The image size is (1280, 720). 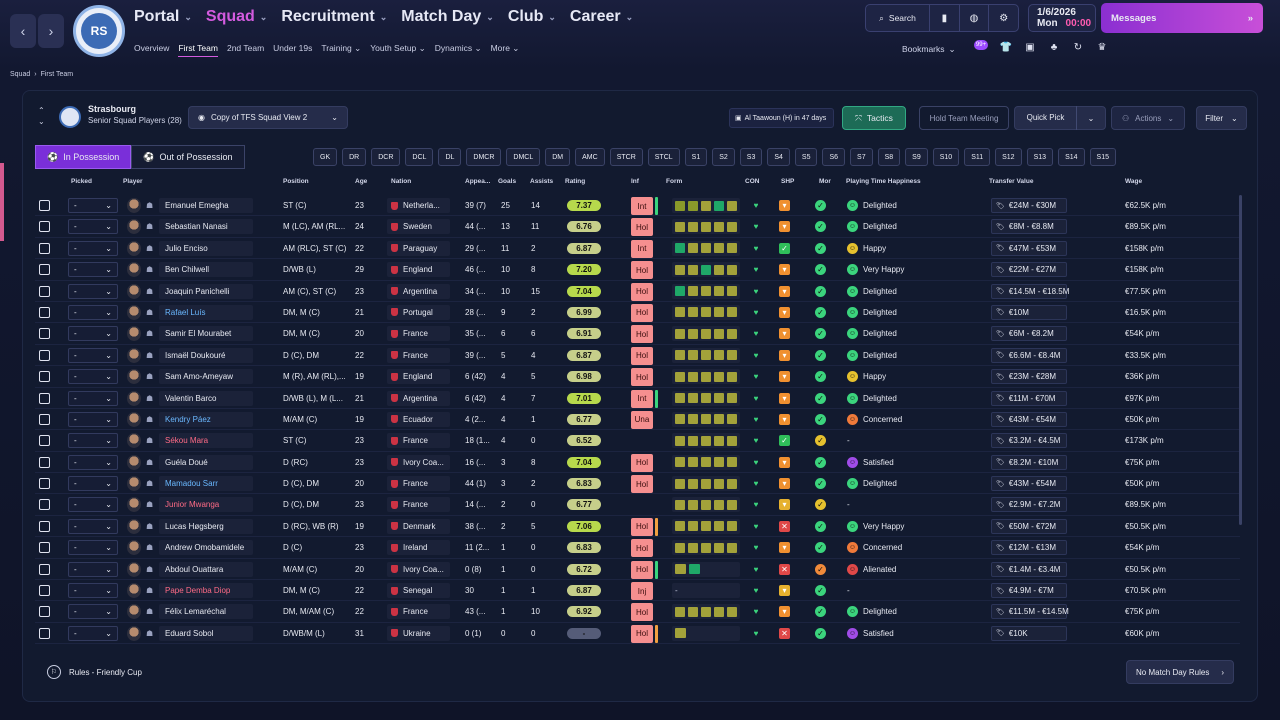 I want to click on transfer-value: 🏷 €8M - €8.8M, so click(x=1029, y=227).